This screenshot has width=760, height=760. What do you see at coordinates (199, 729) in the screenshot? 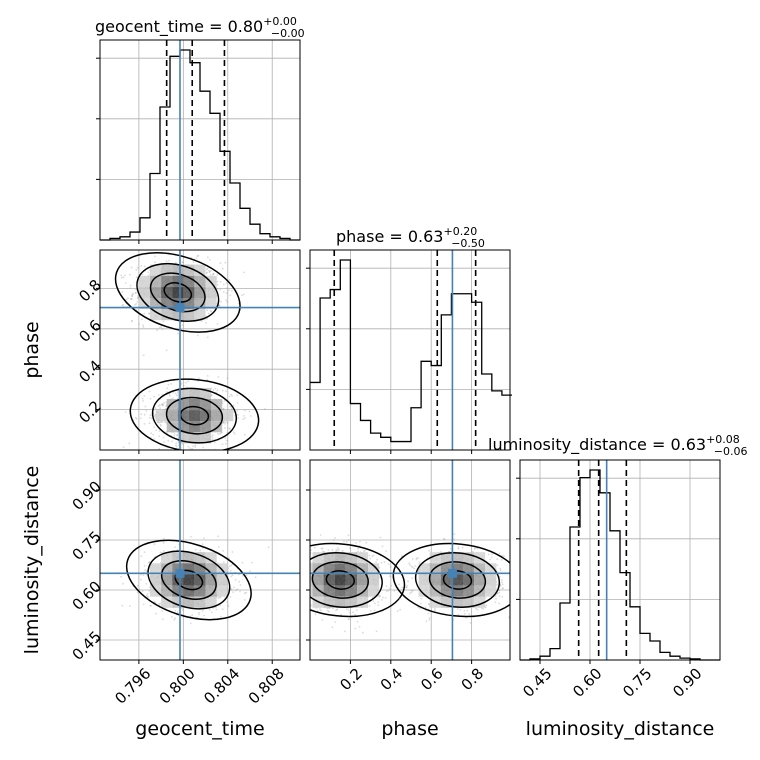
I see `xlabel-geocent-time: geocent_time` at bounding box center [199, 729].